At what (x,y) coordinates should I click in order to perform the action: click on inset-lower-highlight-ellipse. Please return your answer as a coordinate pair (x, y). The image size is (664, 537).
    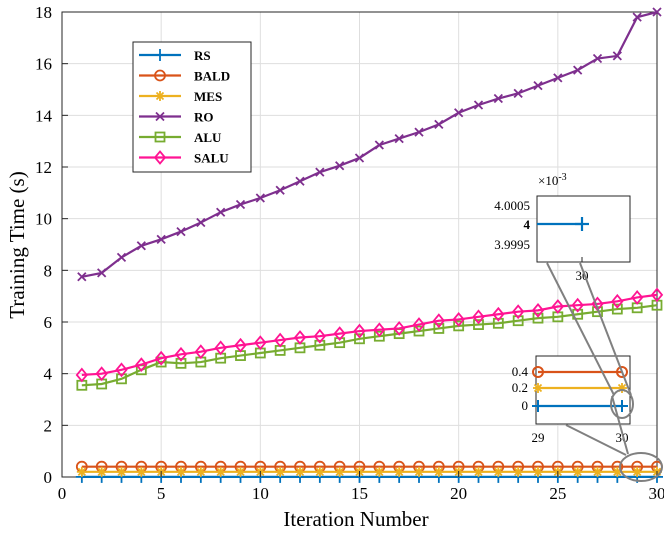
    Looking at the image, I should click on (622, 404).